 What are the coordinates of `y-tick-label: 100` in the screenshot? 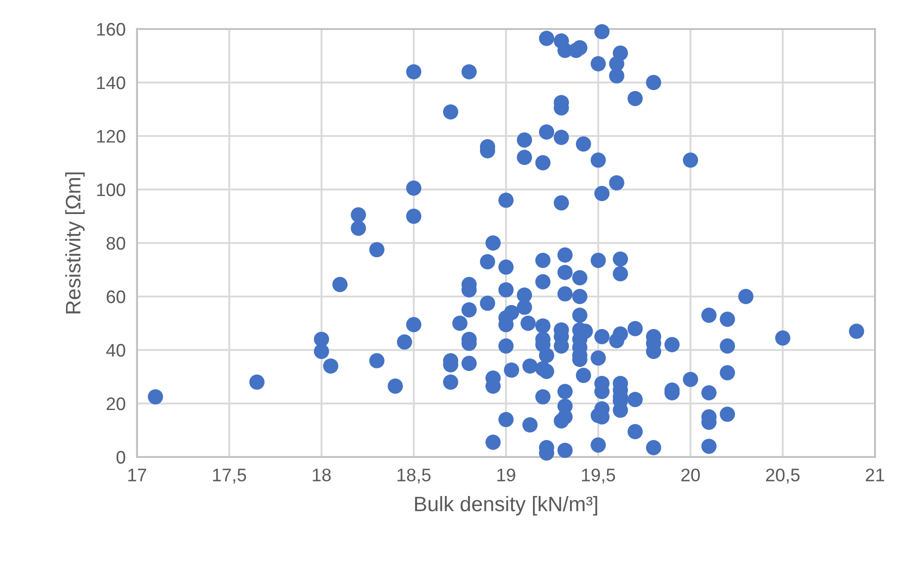 It's located at (111, 189).